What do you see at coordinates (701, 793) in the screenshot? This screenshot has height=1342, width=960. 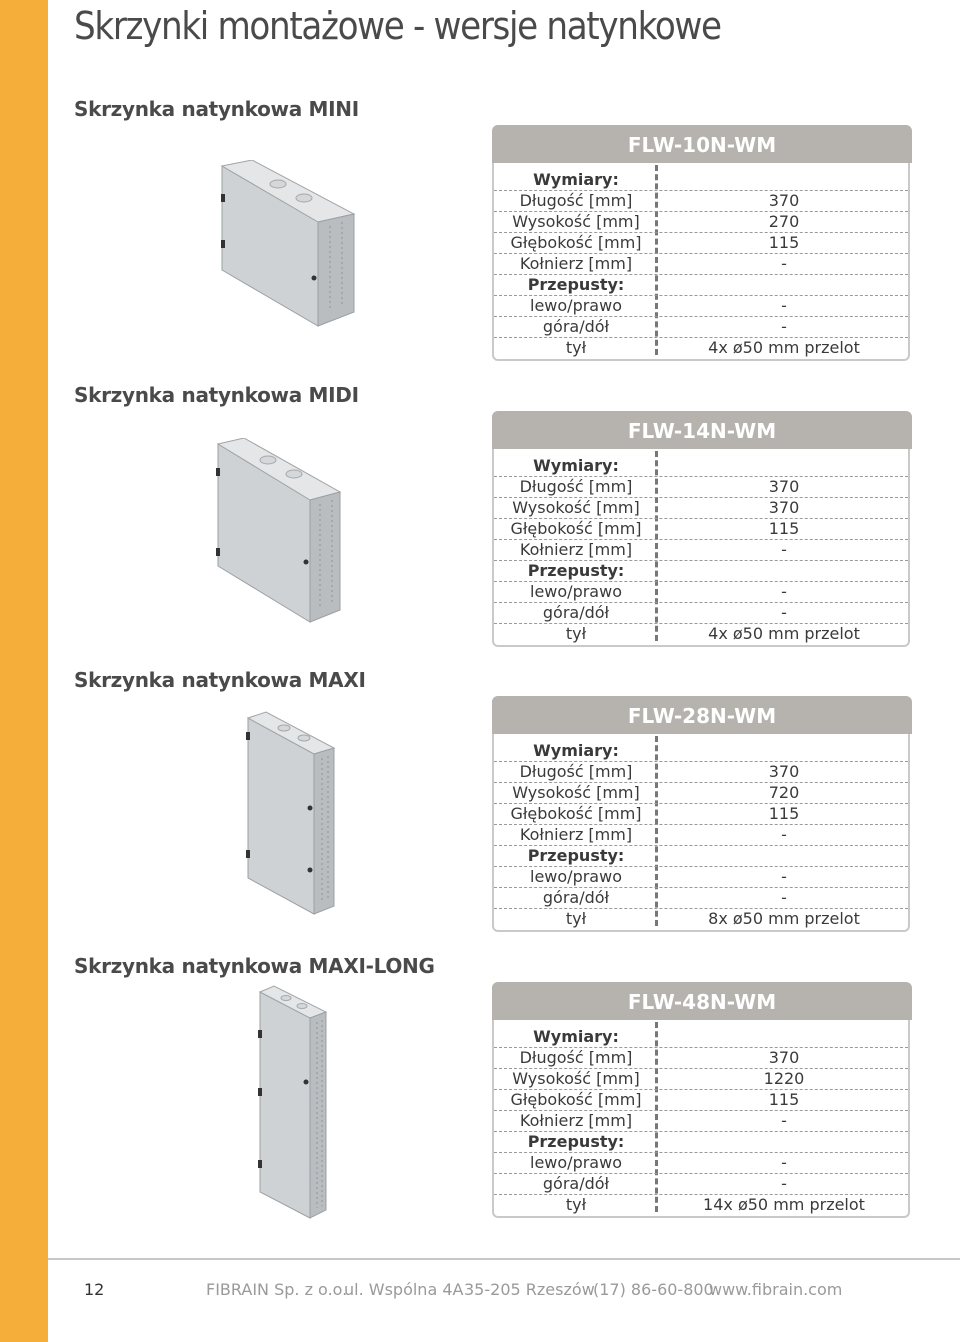 I see `spec-row: Wysokość [mm] 720` at bounding box center [701, 793].